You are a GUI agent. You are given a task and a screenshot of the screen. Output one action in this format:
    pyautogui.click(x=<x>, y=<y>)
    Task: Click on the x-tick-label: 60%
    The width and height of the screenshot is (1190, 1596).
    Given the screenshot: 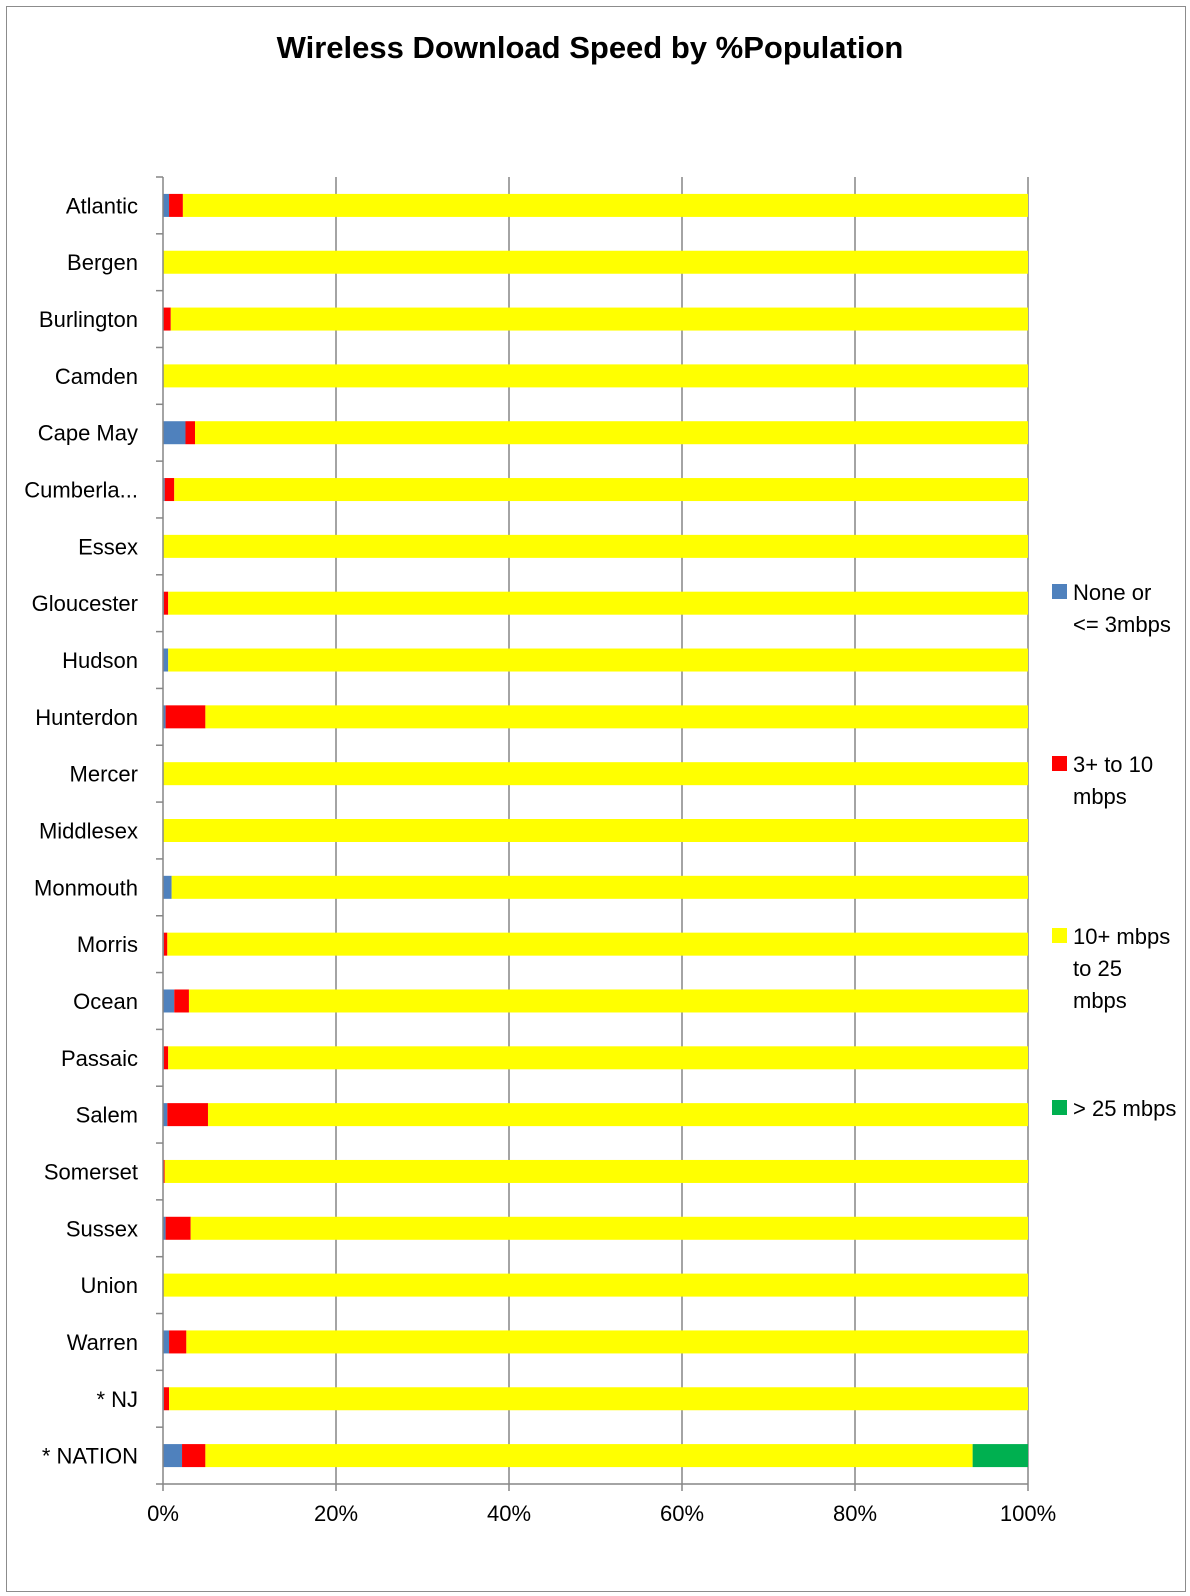 What is the action you would take?
    pyautogui.click(x=682, y=1513)
    